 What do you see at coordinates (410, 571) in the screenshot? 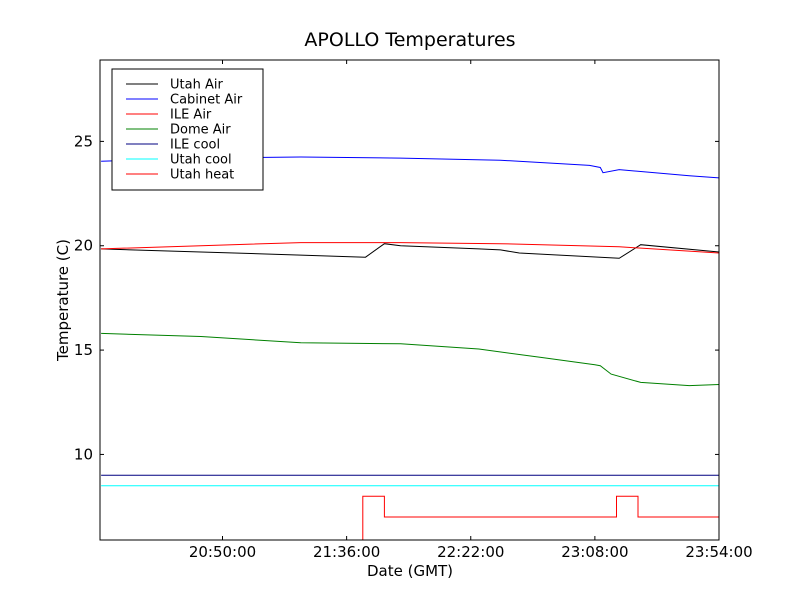
I see `x-axis-label: Date (GMT)` at bounding box center [410, 571].